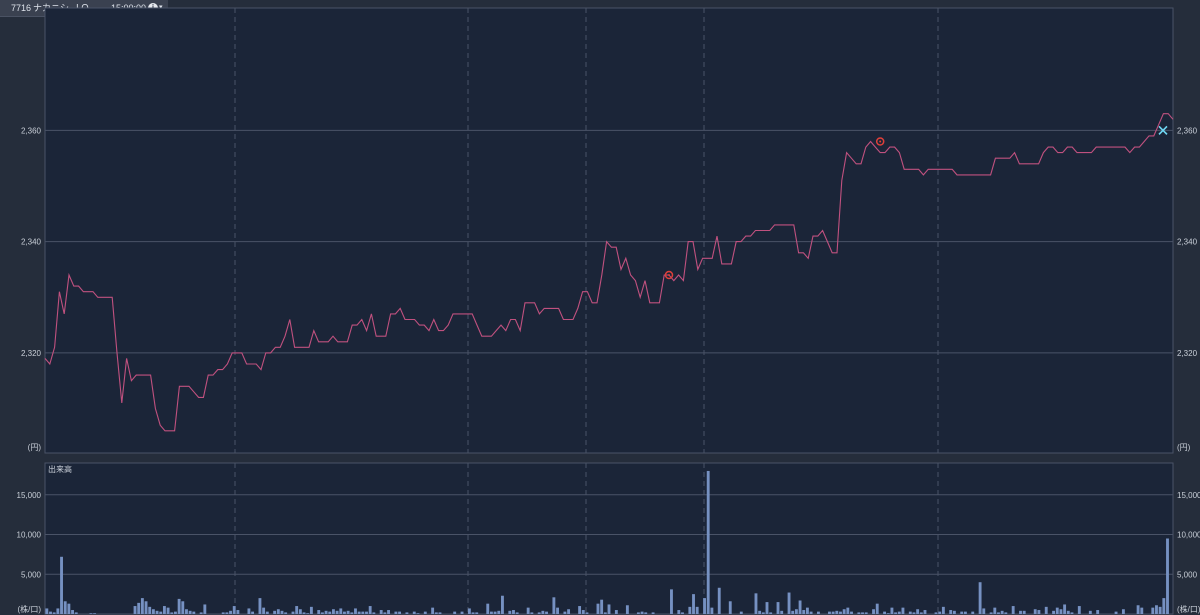 Image resolution: width=1200 pixels, height=615 pixels. What do you see at coordinates (1184, 447) in the screenshot?
I see `price-yunit-right: (円)` at bounding box center [1184, 447].